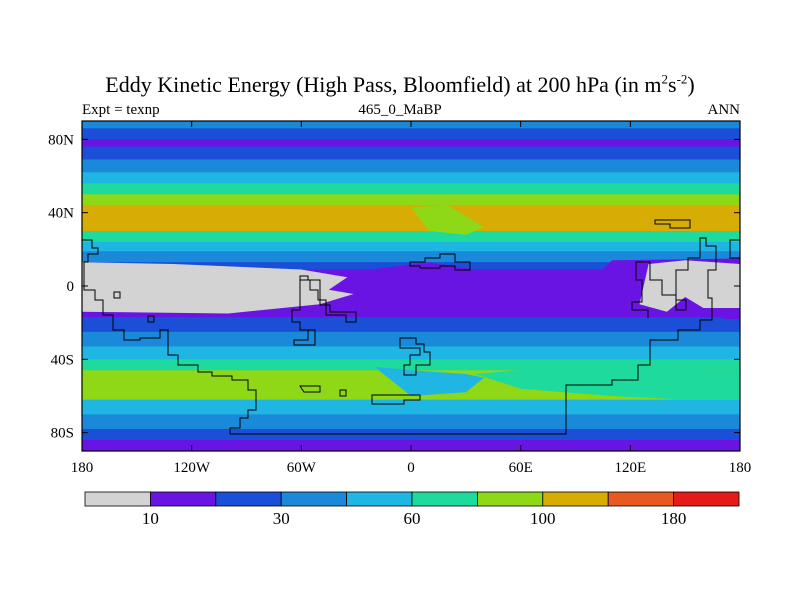 The width and height of the screenshot is (800, 600). I want to click on x-tick-label-3: 0, so click(411, 468).